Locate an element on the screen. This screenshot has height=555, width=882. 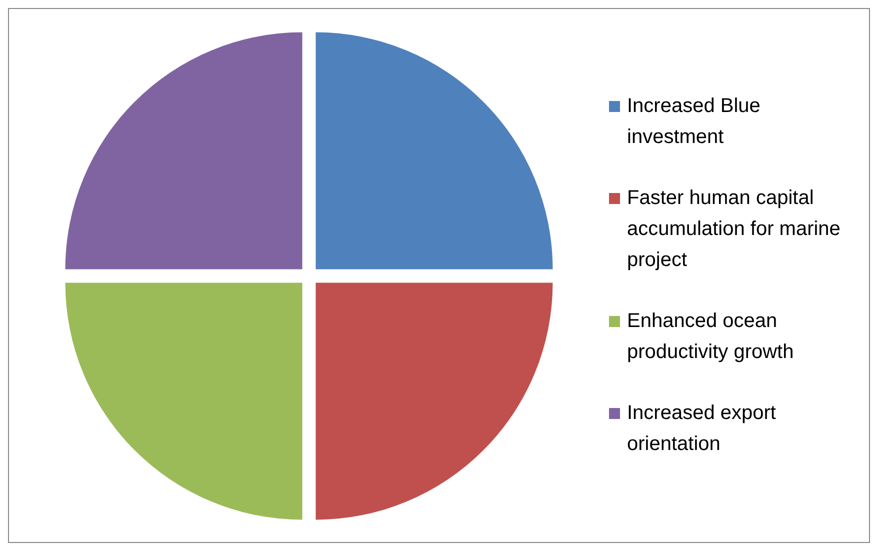
legend-label: Increased Blue investment is located at coordinates (694, 122).